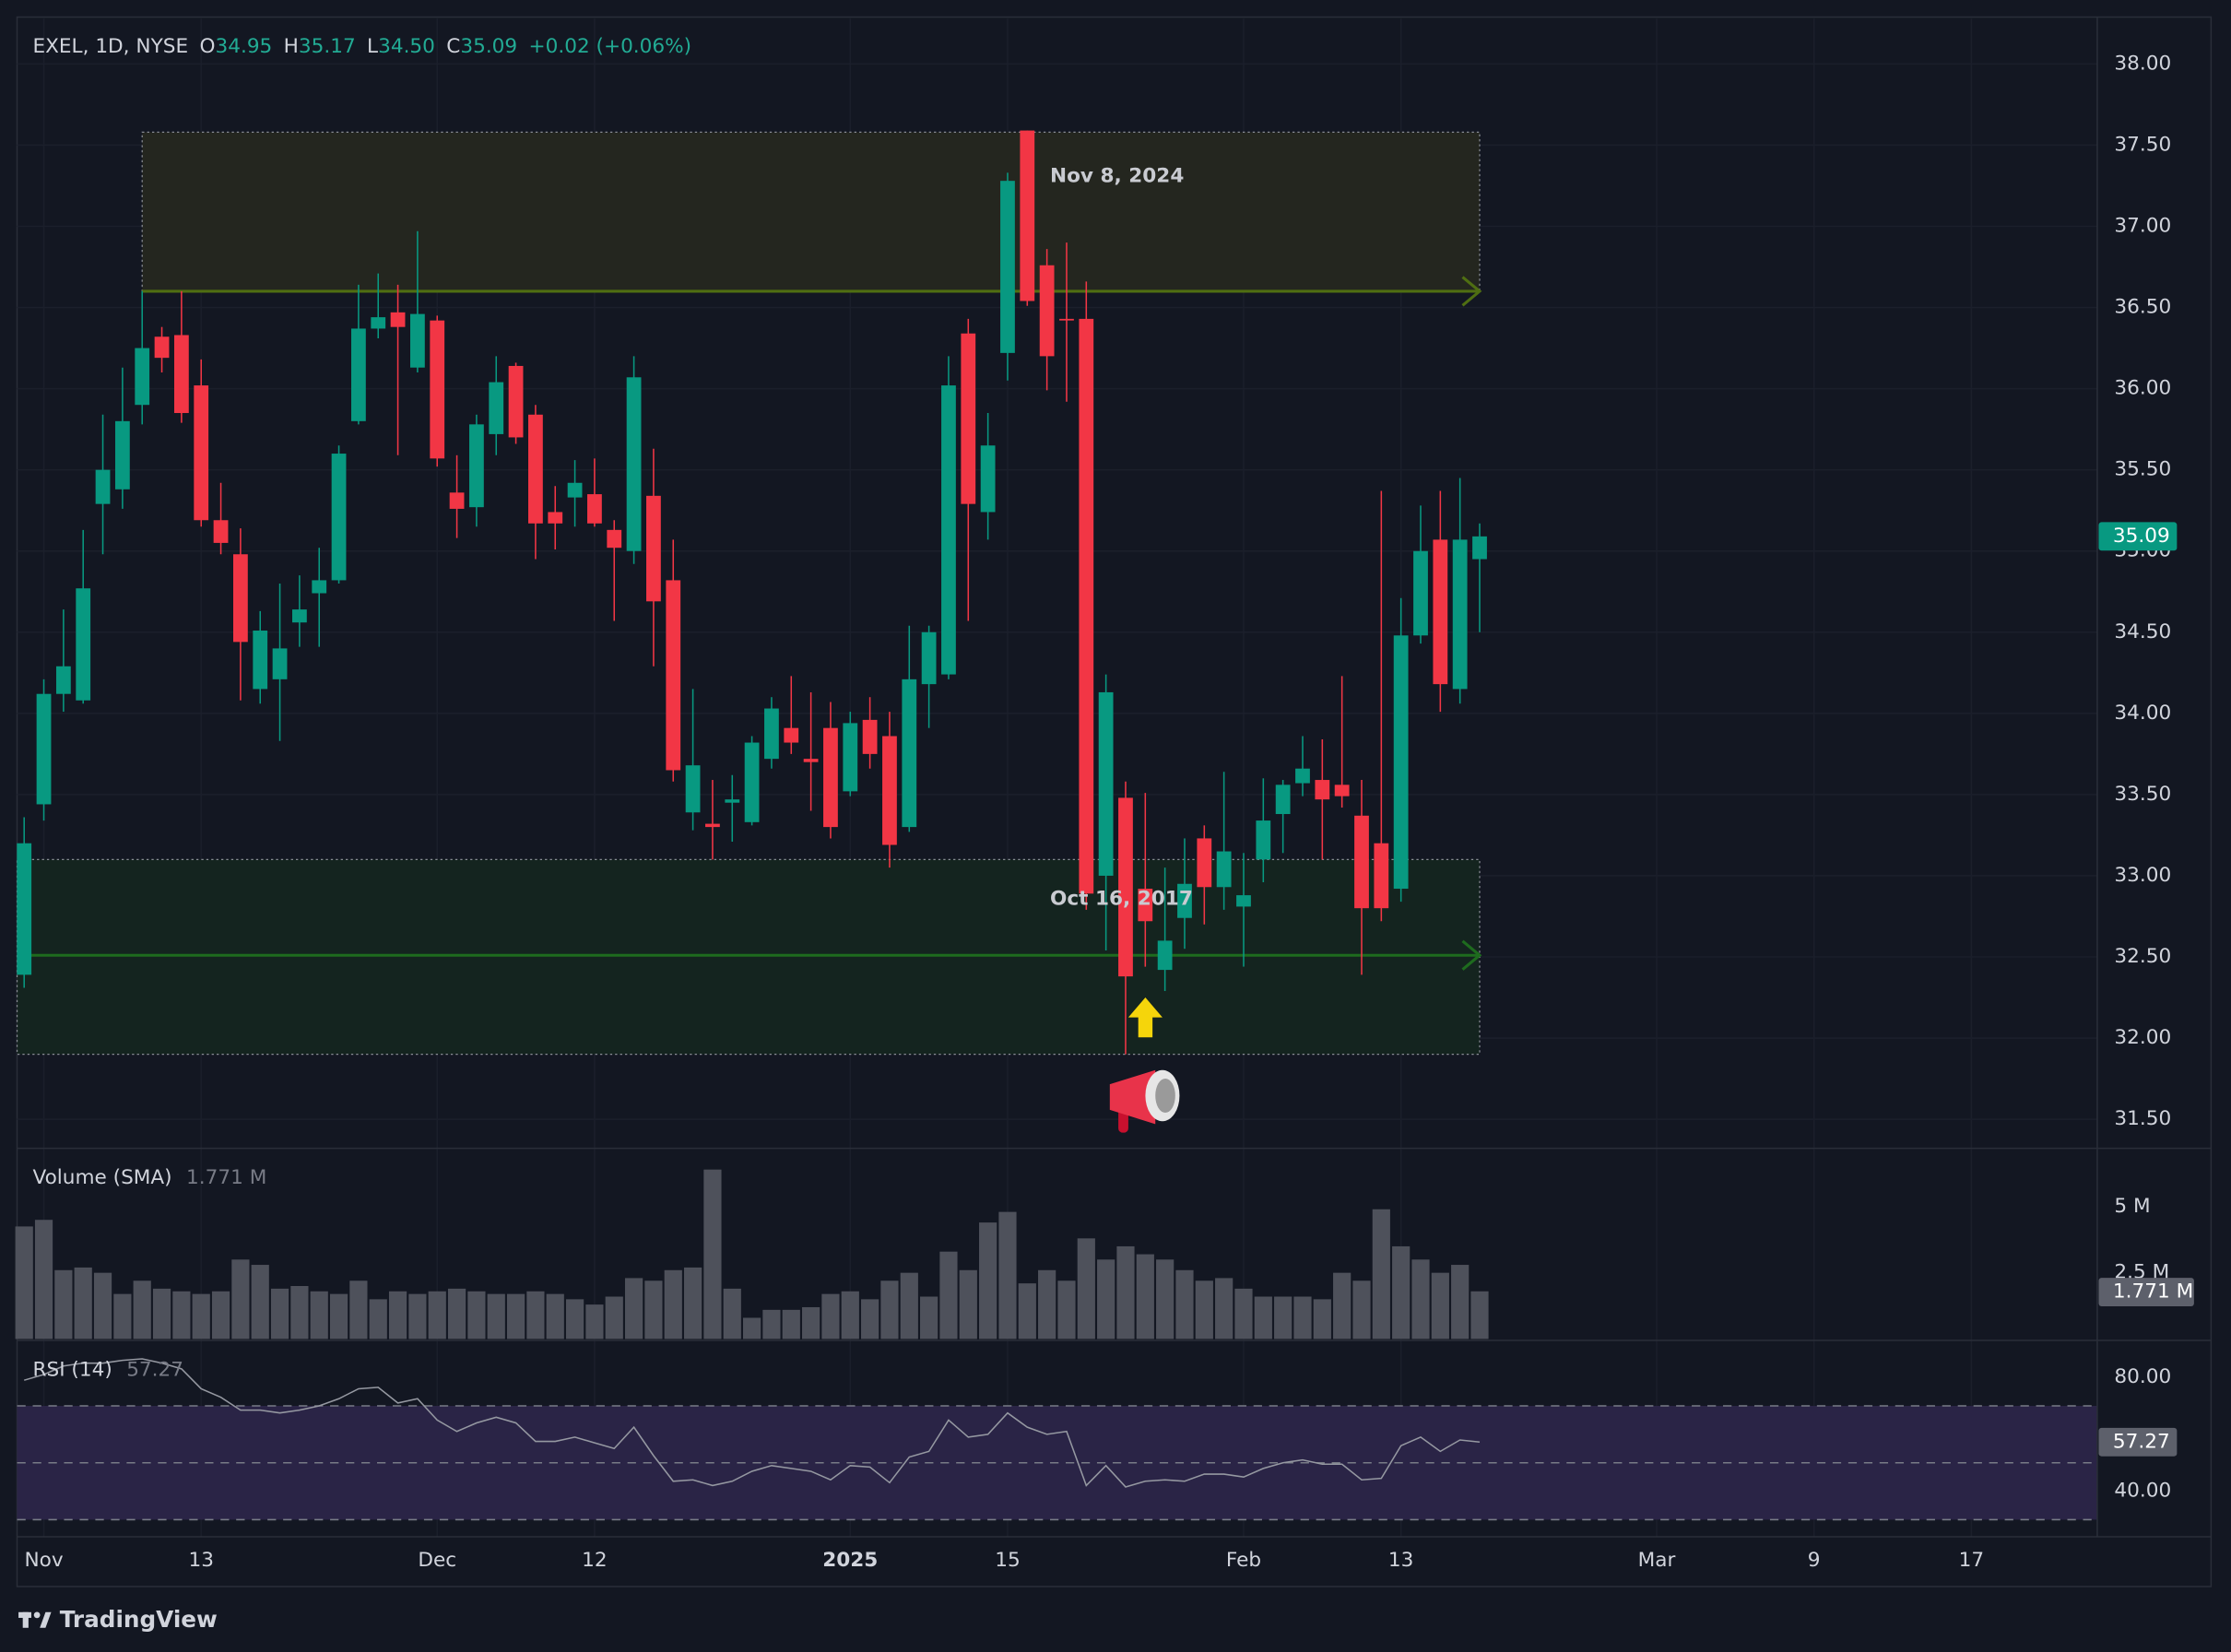 This screenshot has height=1652, width=2231. What do you see at coordinates (2138, 536) in the screenshot?
I see `last-price-box` at bounding box center [2138, 536].